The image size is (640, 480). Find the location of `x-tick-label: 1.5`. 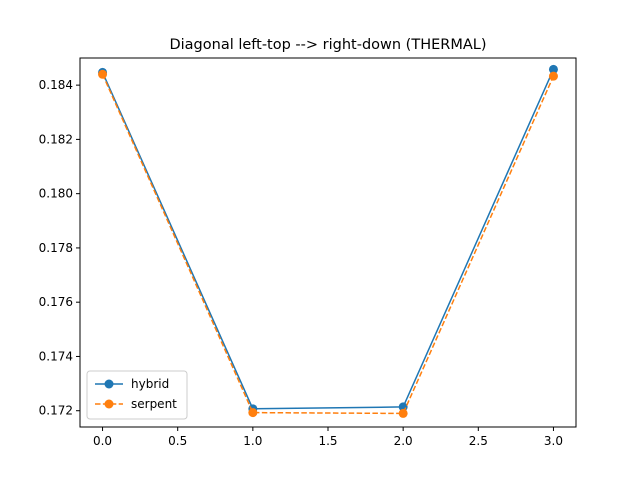

x-tick-label: 1.5 is located at coordinates (327, 441).